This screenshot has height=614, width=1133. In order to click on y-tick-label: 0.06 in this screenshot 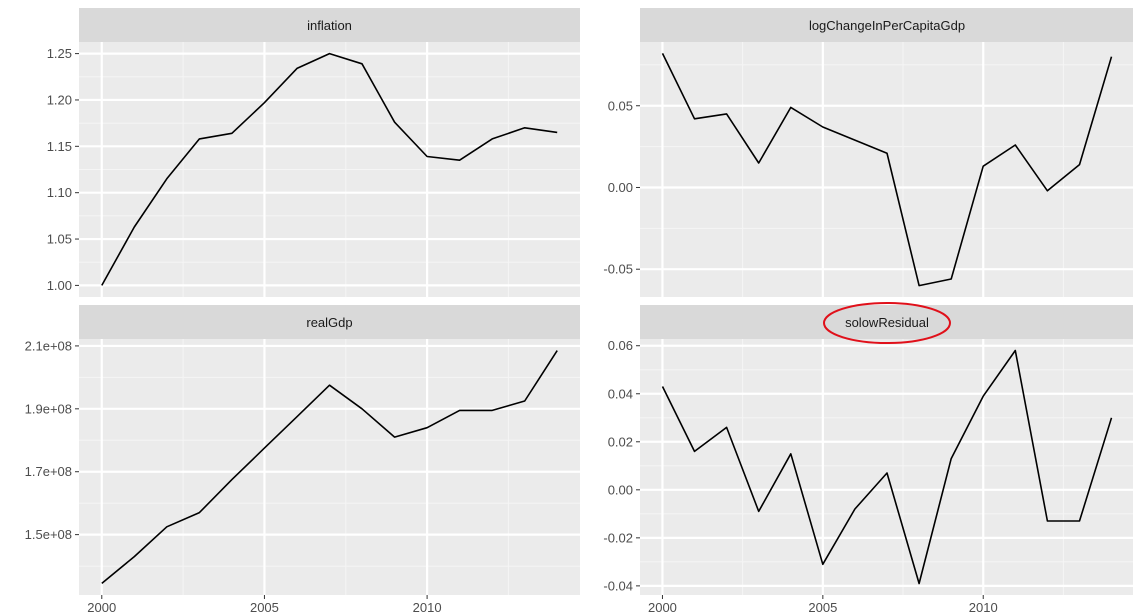, I will do `click(620, 345)`.